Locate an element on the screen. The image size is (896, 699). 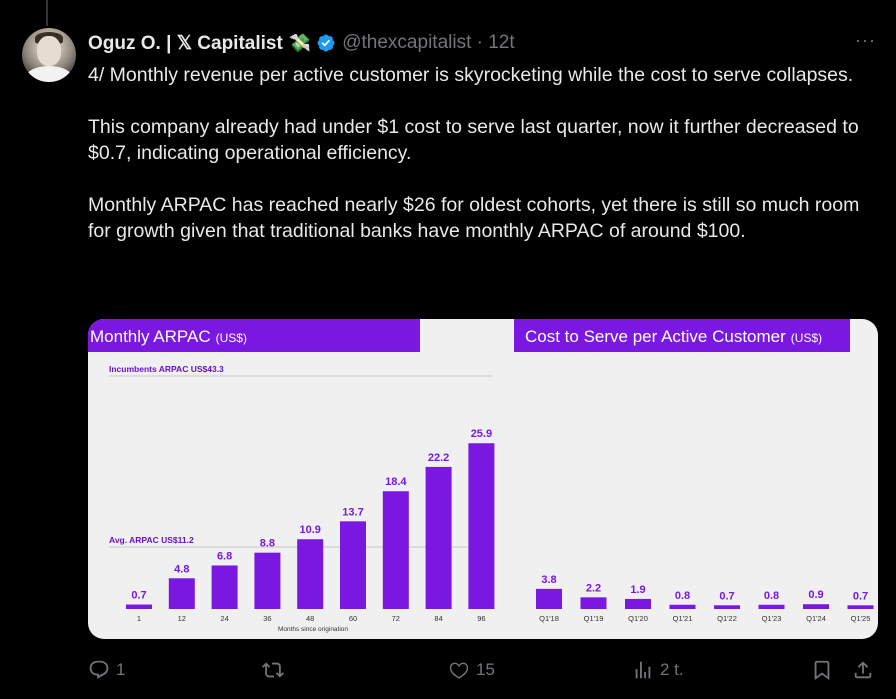
cost-title-bar is located at coordinates (682, 335).